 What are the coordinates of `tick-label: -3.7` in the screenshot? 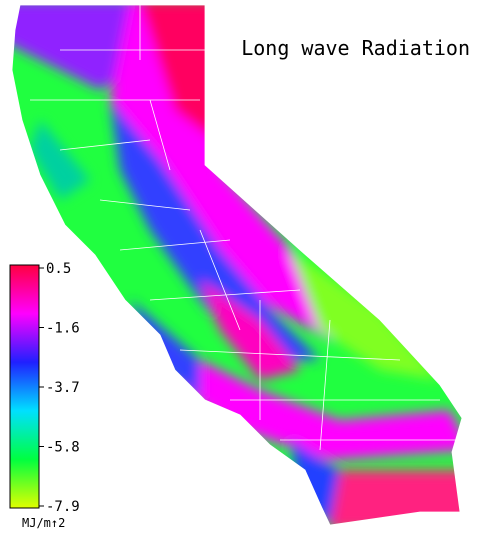 It's located at (63, 388).